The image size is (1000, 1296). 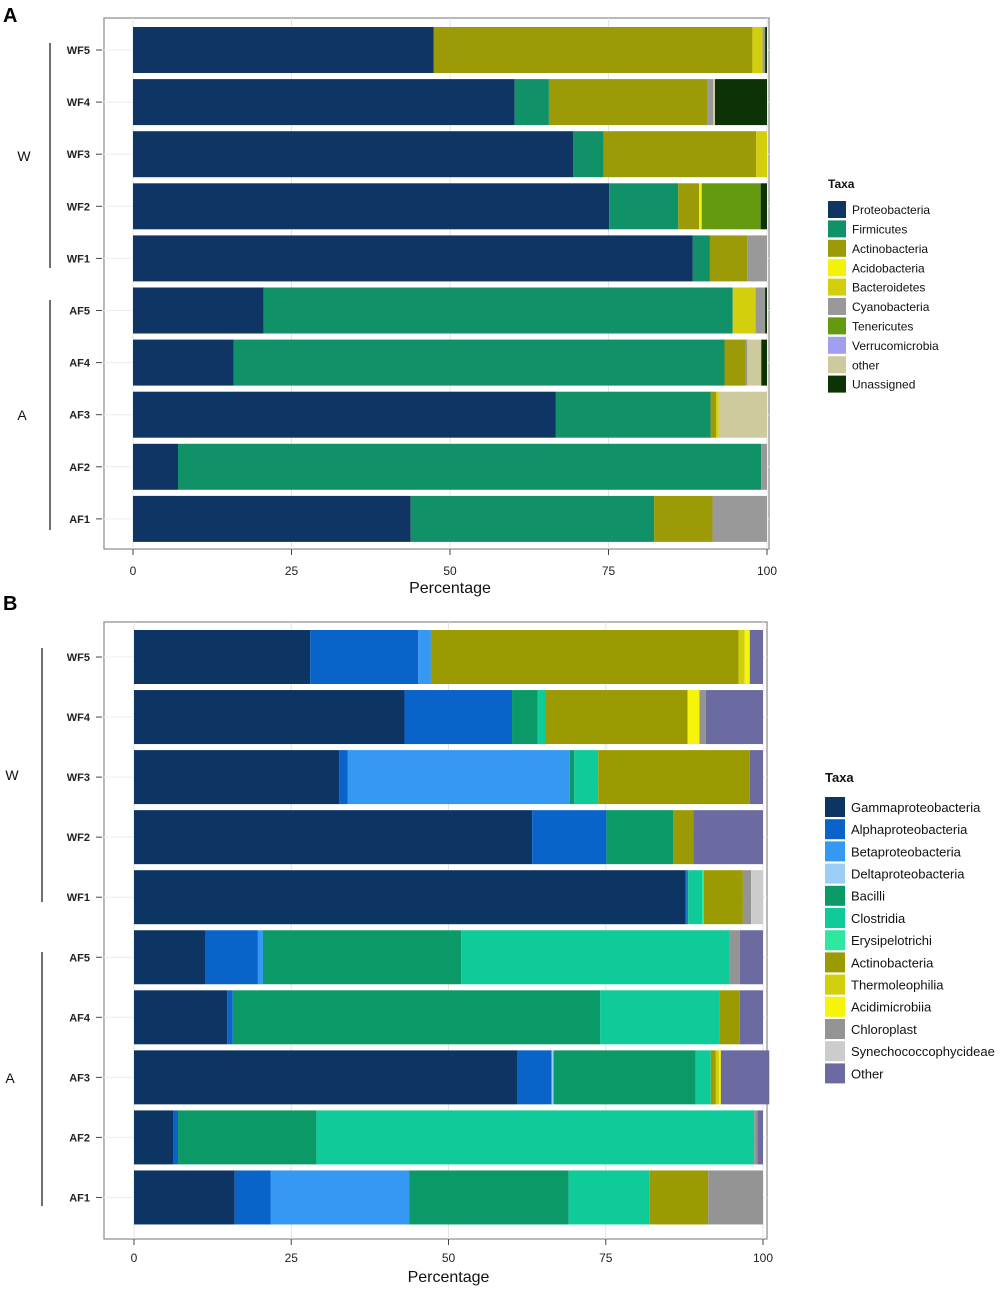 What do you see at coordinates (909, 829) in the screenshot?
I see `panel-b-legend-label: Alphaproteobacteria` at bounding box center [909, 829].